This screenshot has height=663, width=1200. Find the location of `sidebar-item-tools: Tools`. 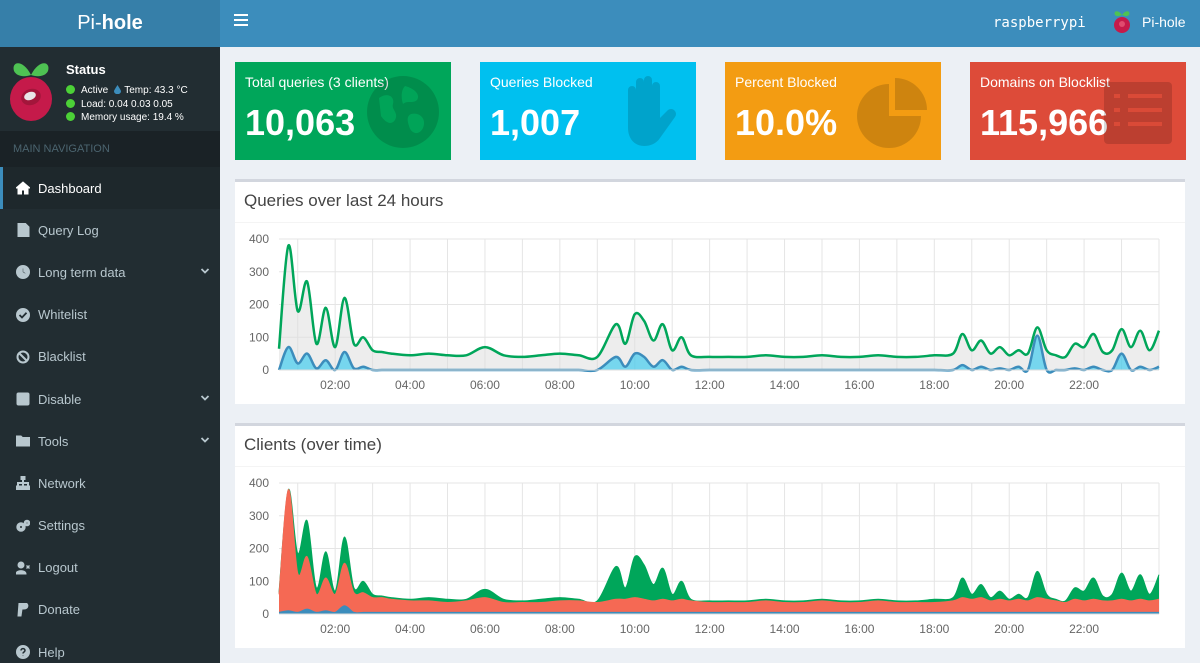

sidebar-item-tools: Tools is located at coordinates (110, 441).